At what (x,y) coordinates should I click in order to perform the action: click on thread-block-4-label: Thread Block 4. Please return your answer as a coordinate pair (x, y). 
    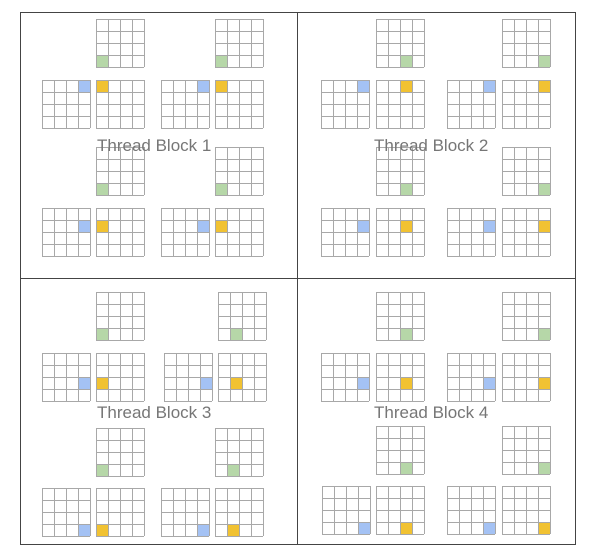
    Looking at the image, I should click on (431, 412).